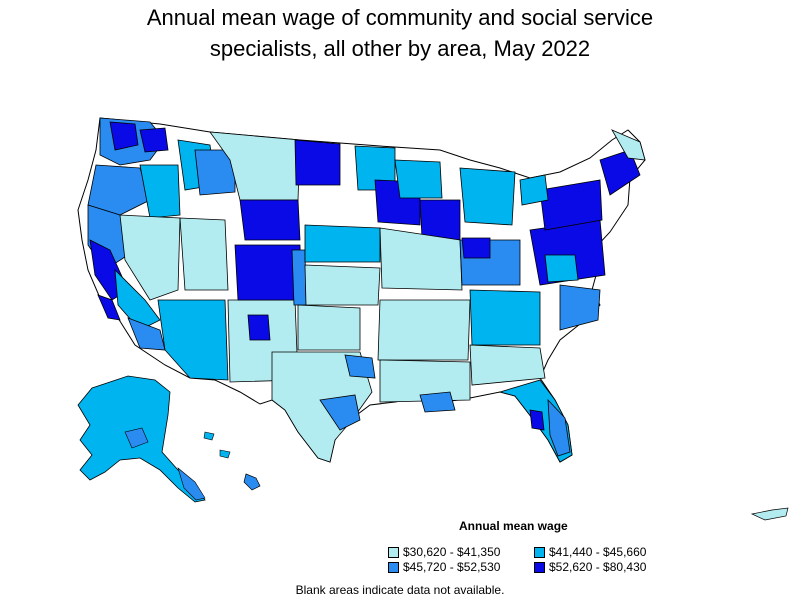 Image resolution: width=800 pixels, height=600 pixels. Describe the element at coordinates (598, 567) in the screenshot. I see `legend-label-4: $52,620 - $80,430` at that location.